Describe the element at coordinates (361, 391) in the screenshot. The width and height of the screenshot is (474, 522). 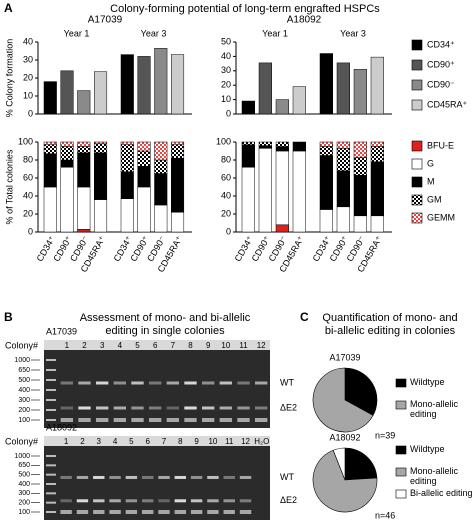
I see `pie-slice` at that location.